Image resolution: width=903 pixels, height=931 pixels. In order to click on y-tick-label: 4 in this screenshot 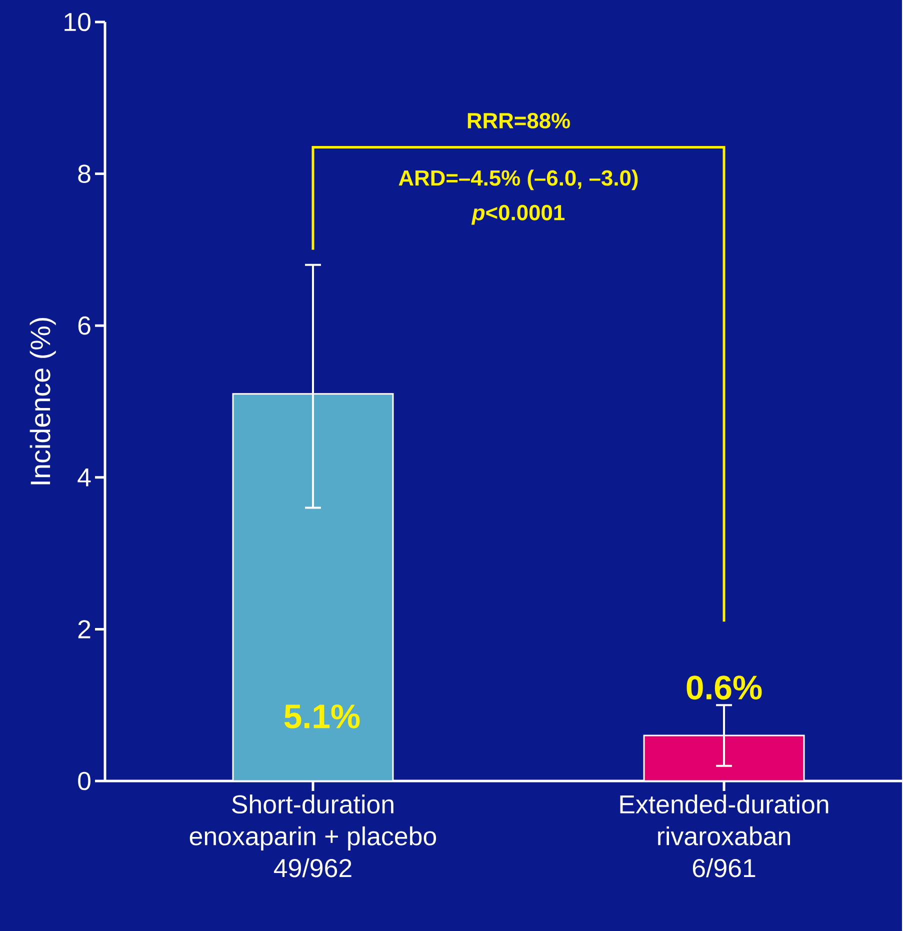, I will do `click(84, 477)`.